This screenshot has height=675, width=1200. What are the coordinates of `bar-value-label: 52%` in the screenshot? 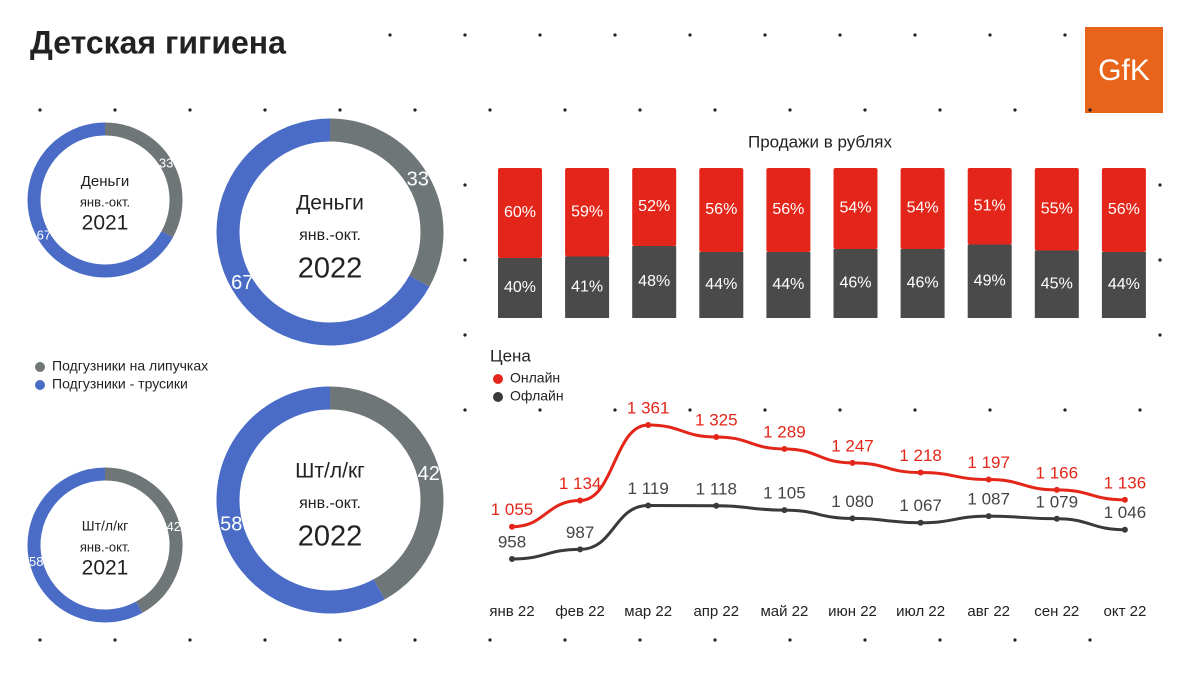 It's located at (654, 206).